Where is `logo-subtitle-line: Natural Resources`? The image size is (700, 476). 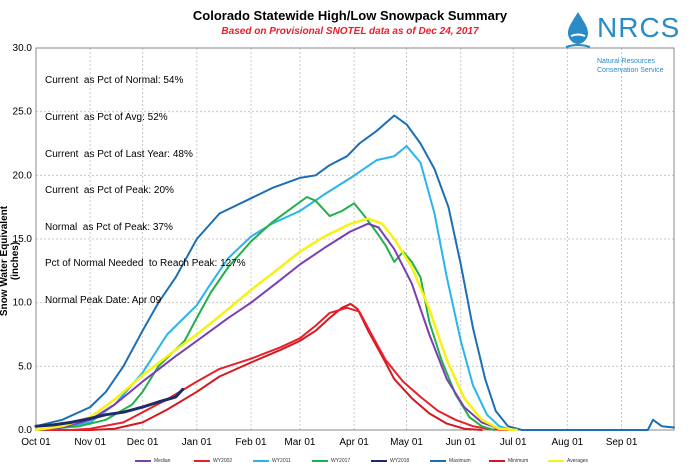 logo-subtitle-line: Natural Resources is located at coordinates (626, 61).